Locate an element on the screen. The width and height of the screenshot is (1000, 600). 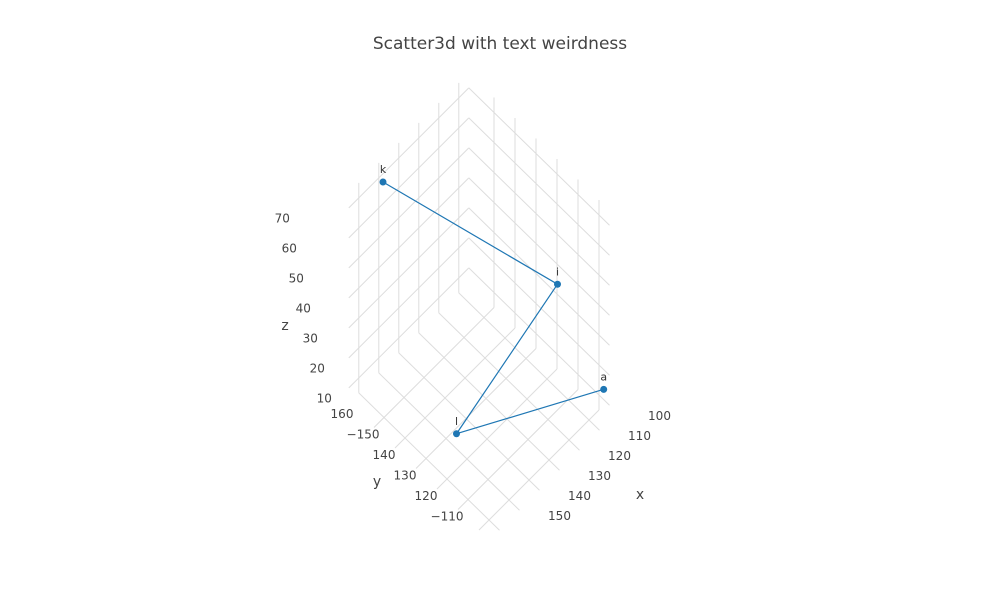
y-tick-label: 160 is located at coordinates (342, 414).